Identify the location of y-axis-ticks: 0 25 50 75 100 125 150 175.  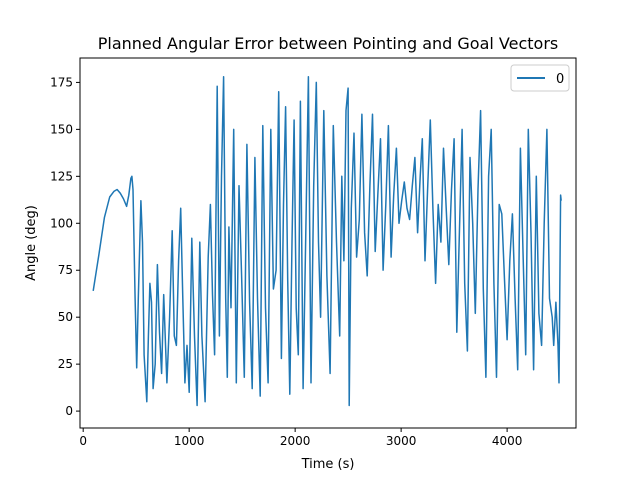
(65, 246).